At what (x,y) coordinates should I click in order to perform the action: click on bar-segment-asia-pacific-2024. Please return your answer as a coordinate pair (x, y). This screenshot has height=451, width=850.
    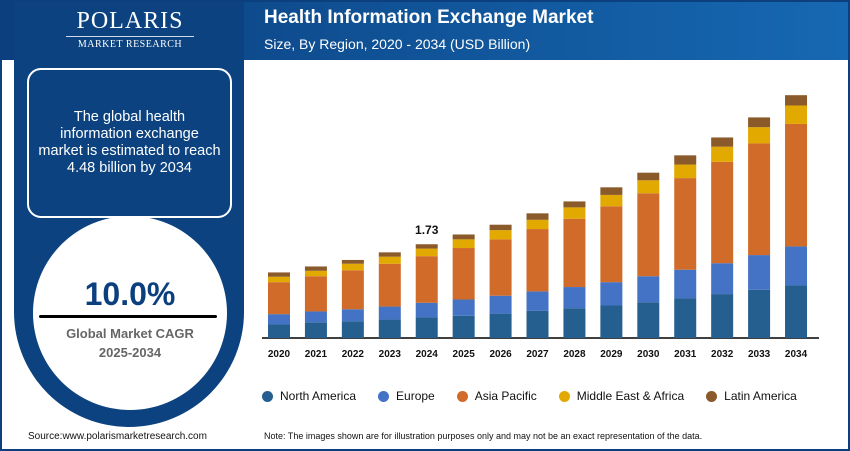
    Looking at the image, I should click on (426, 279).